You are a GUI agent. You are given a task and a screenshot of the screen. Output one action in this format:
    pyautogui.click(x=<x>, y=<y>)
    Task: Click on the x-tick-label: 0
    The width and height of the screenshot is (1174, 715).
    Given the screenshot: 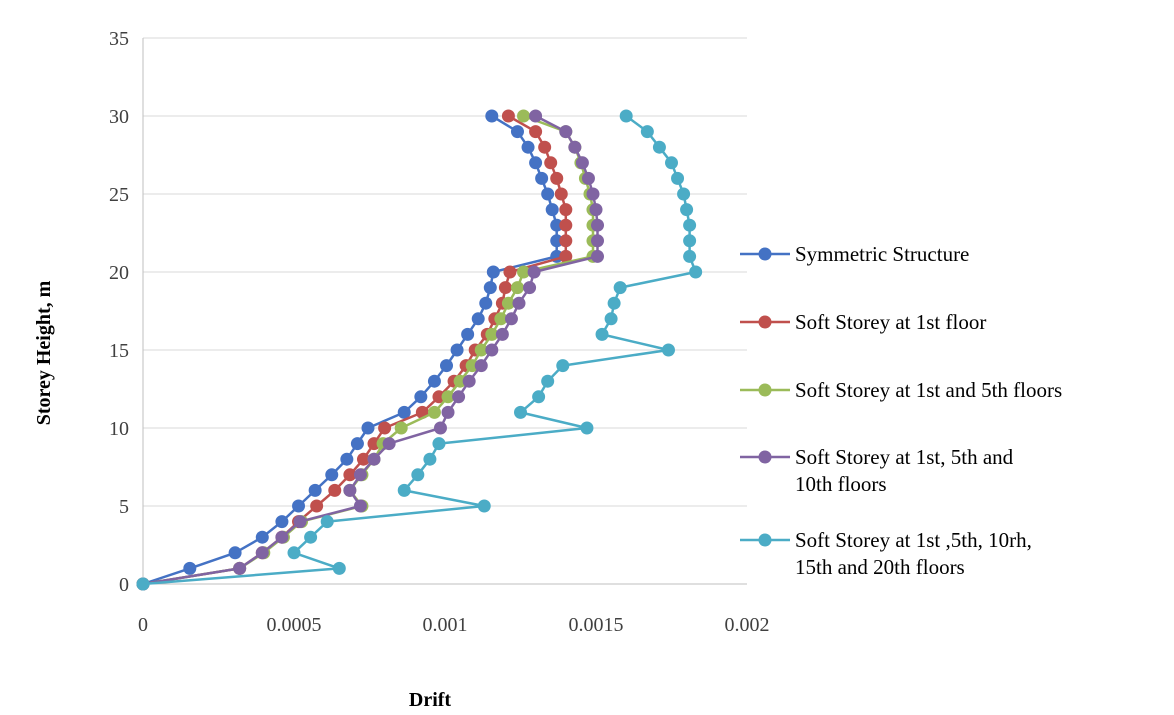 What is the action you would take?
    pyautogui.click(x=143, y=625)
    